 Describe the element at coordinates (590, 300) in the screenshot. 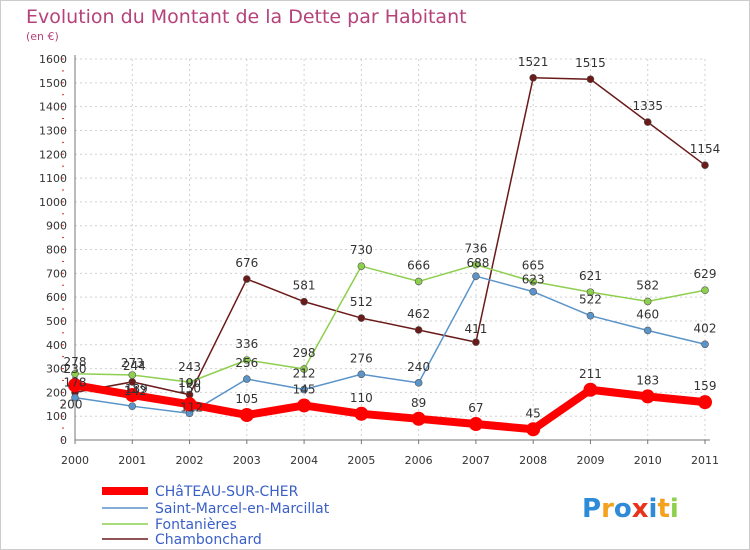

I see `data-label: 522` at that location.